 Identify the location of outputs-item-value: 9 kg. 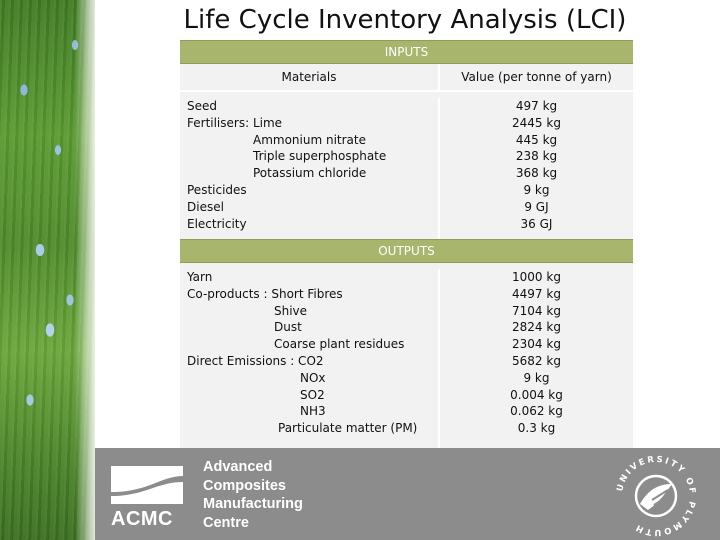
(536, 377).